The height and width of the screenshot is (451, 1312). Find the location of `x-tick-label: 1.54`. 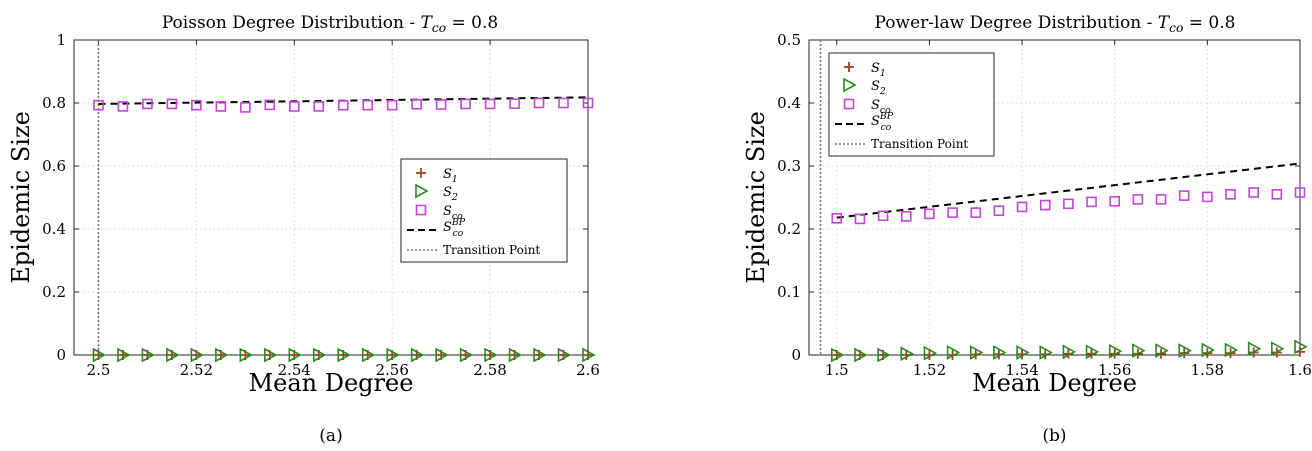

x-tick-label: 1.54 is located at coordinates (1021, 370).